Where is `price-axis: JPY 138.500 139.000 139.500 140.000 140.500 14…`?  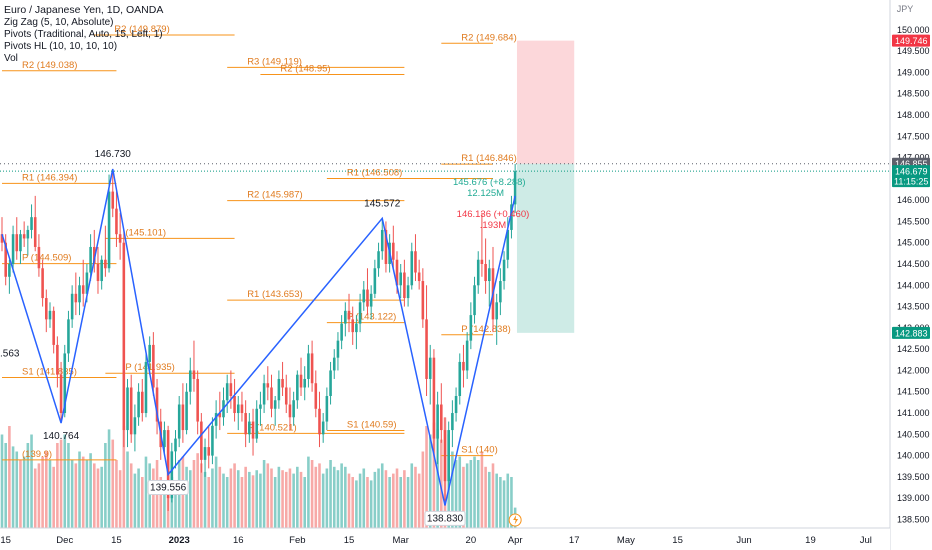
price-axis: JPY 138.500 139.000 139.500 140.000 140.500 14… is located at coordinates (910, 275).